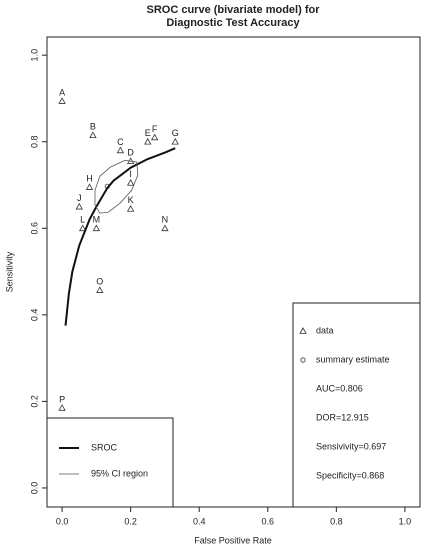 This screenshot has height=550, width=430. Describe the element at coordinates (353, 359) in the screenshot. I see `legend-label: summary estimate` at that location.